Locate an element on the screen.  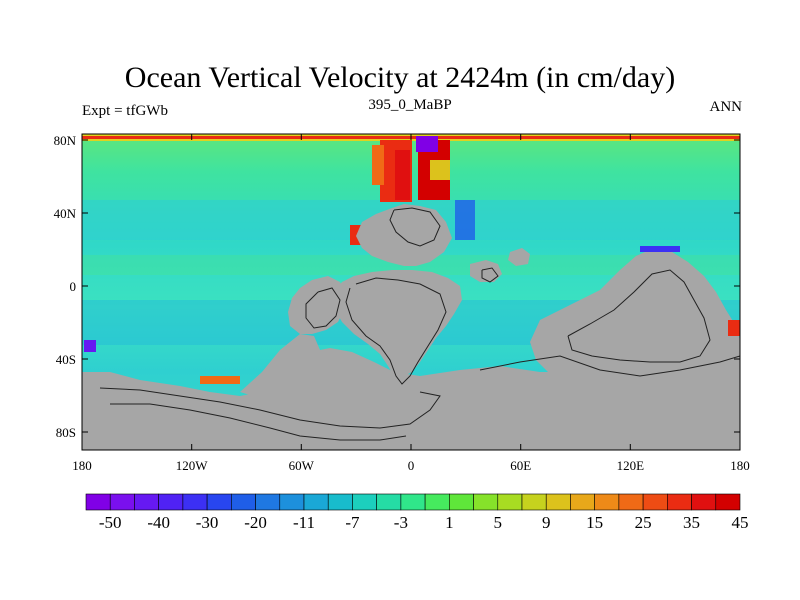
y-tick-label: 40N is located at coordinates (65, 213).